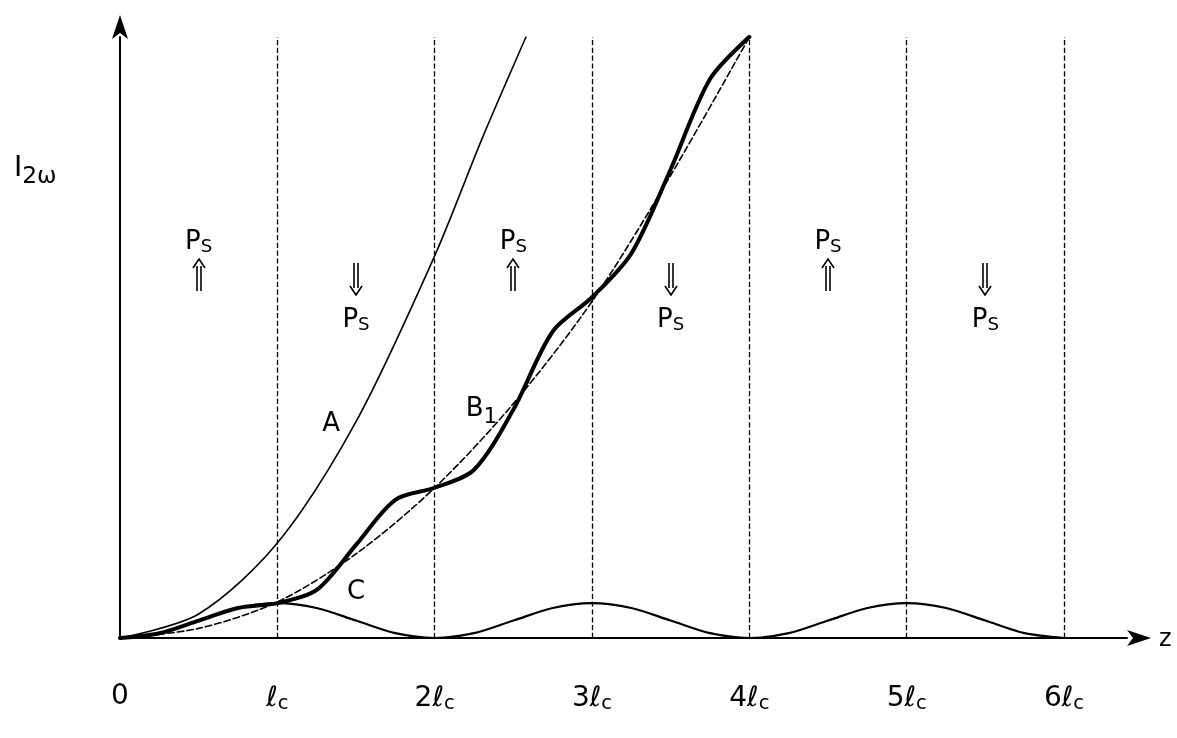  What do you see at coordinates (1165, 638) in the screenshot?
I see `x-axis-title: z` at bounding box center [1165, 638].